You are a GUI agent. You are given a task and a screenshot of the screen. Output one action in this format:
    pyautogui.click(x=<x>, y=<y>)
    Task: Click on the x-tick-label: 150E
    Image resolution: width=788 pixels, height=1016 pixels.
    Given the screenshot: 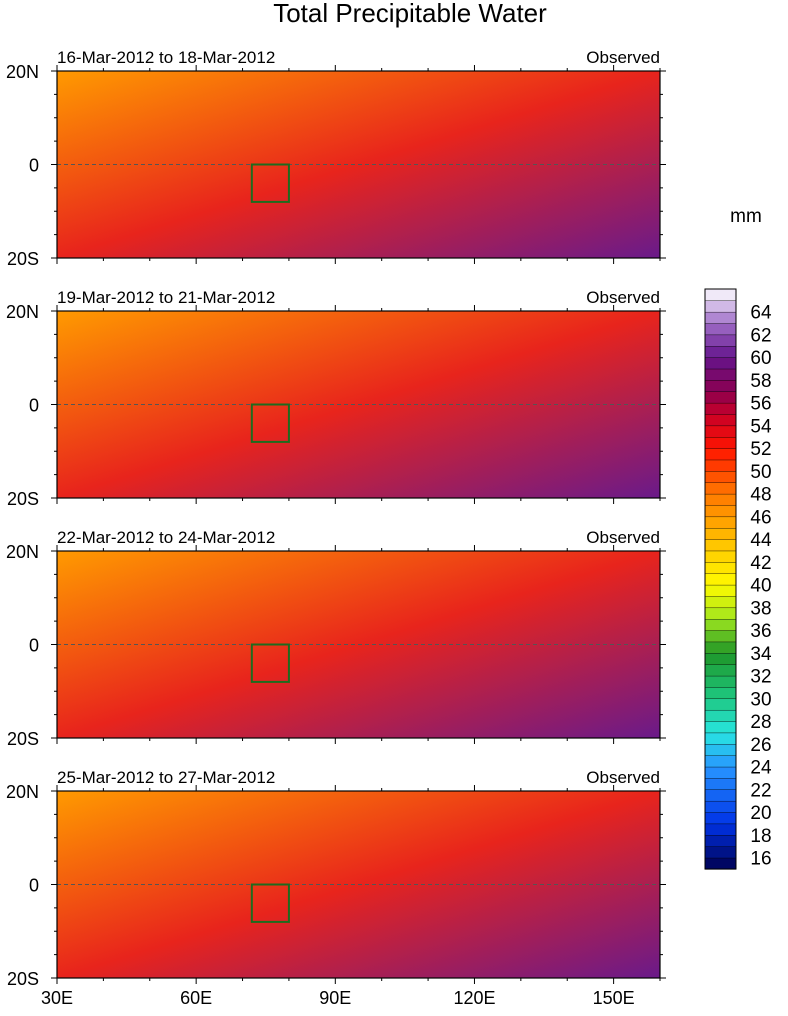 What is the action you would take?
    pyautogui.click(x=614, y=998)
    